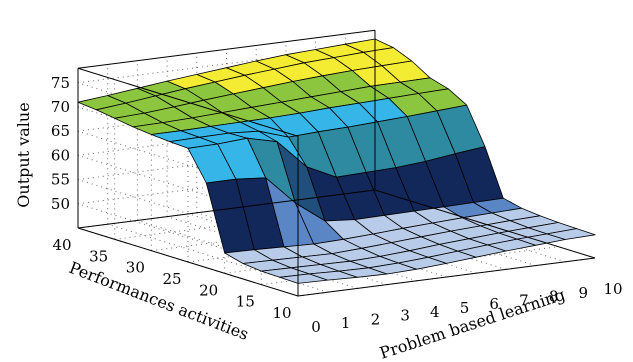  Describe the element at coordinates (208, 290) in the screenshot. I see `y-tick-label: 20` at that location.